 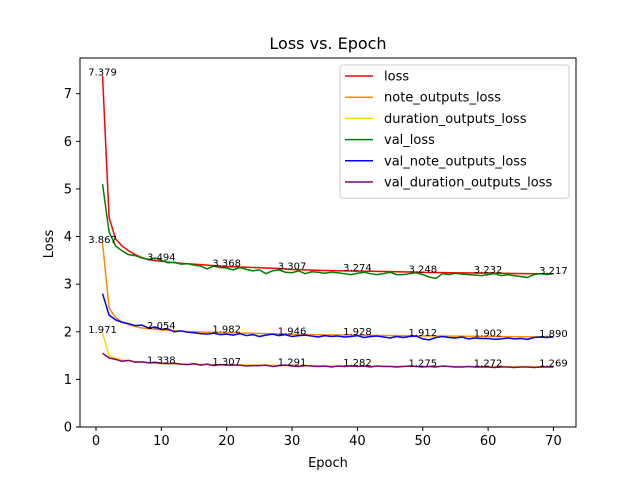 I want to click on data-label: 1.291, so click(x=292, y=363).